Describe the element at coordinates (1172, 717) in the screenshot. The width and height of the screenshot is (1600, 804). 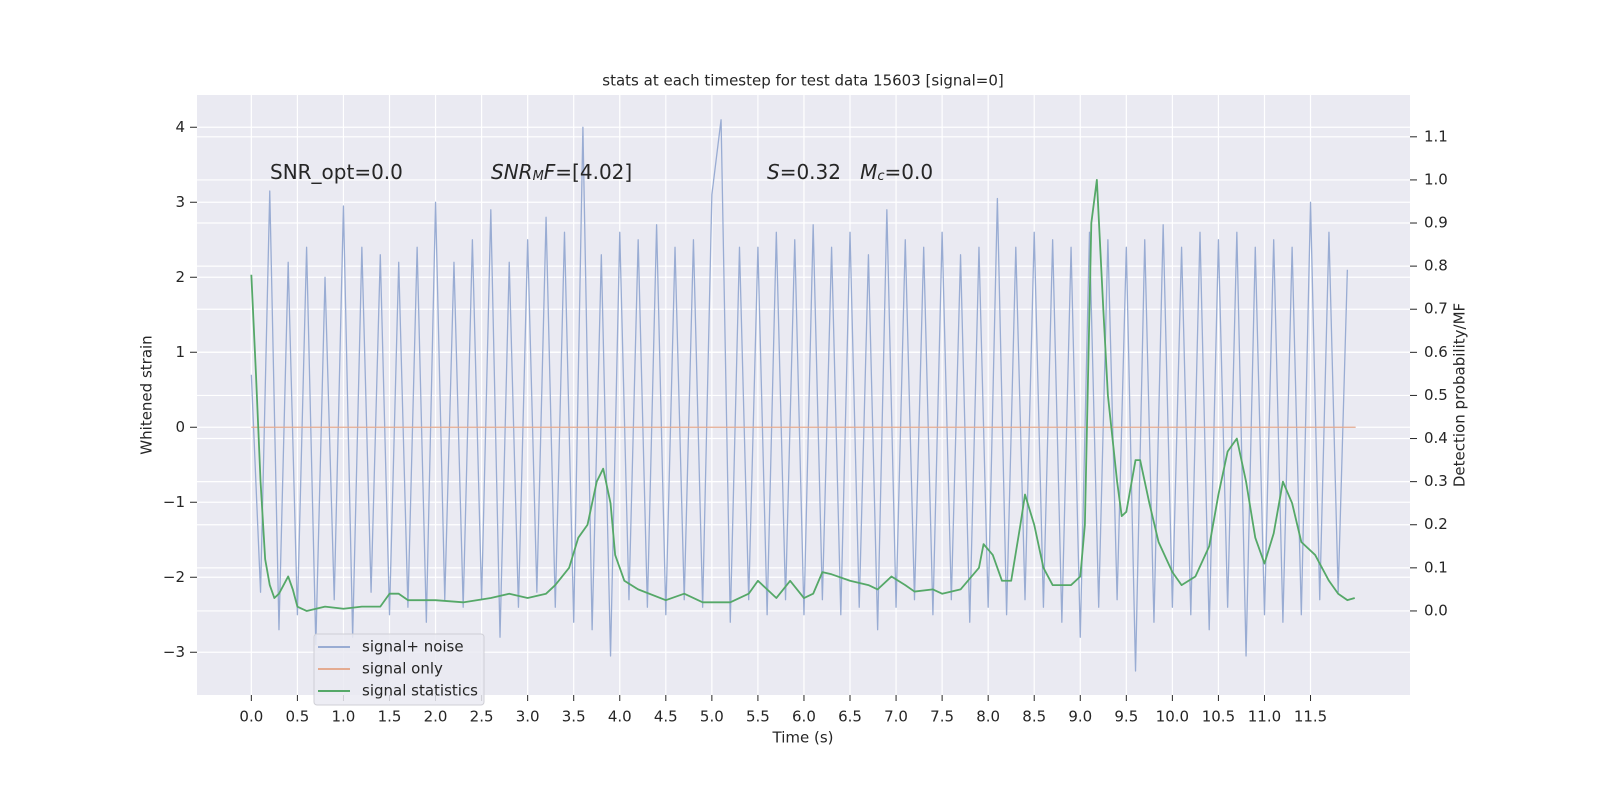
I see `x-tick-label: 10.0` at that location.